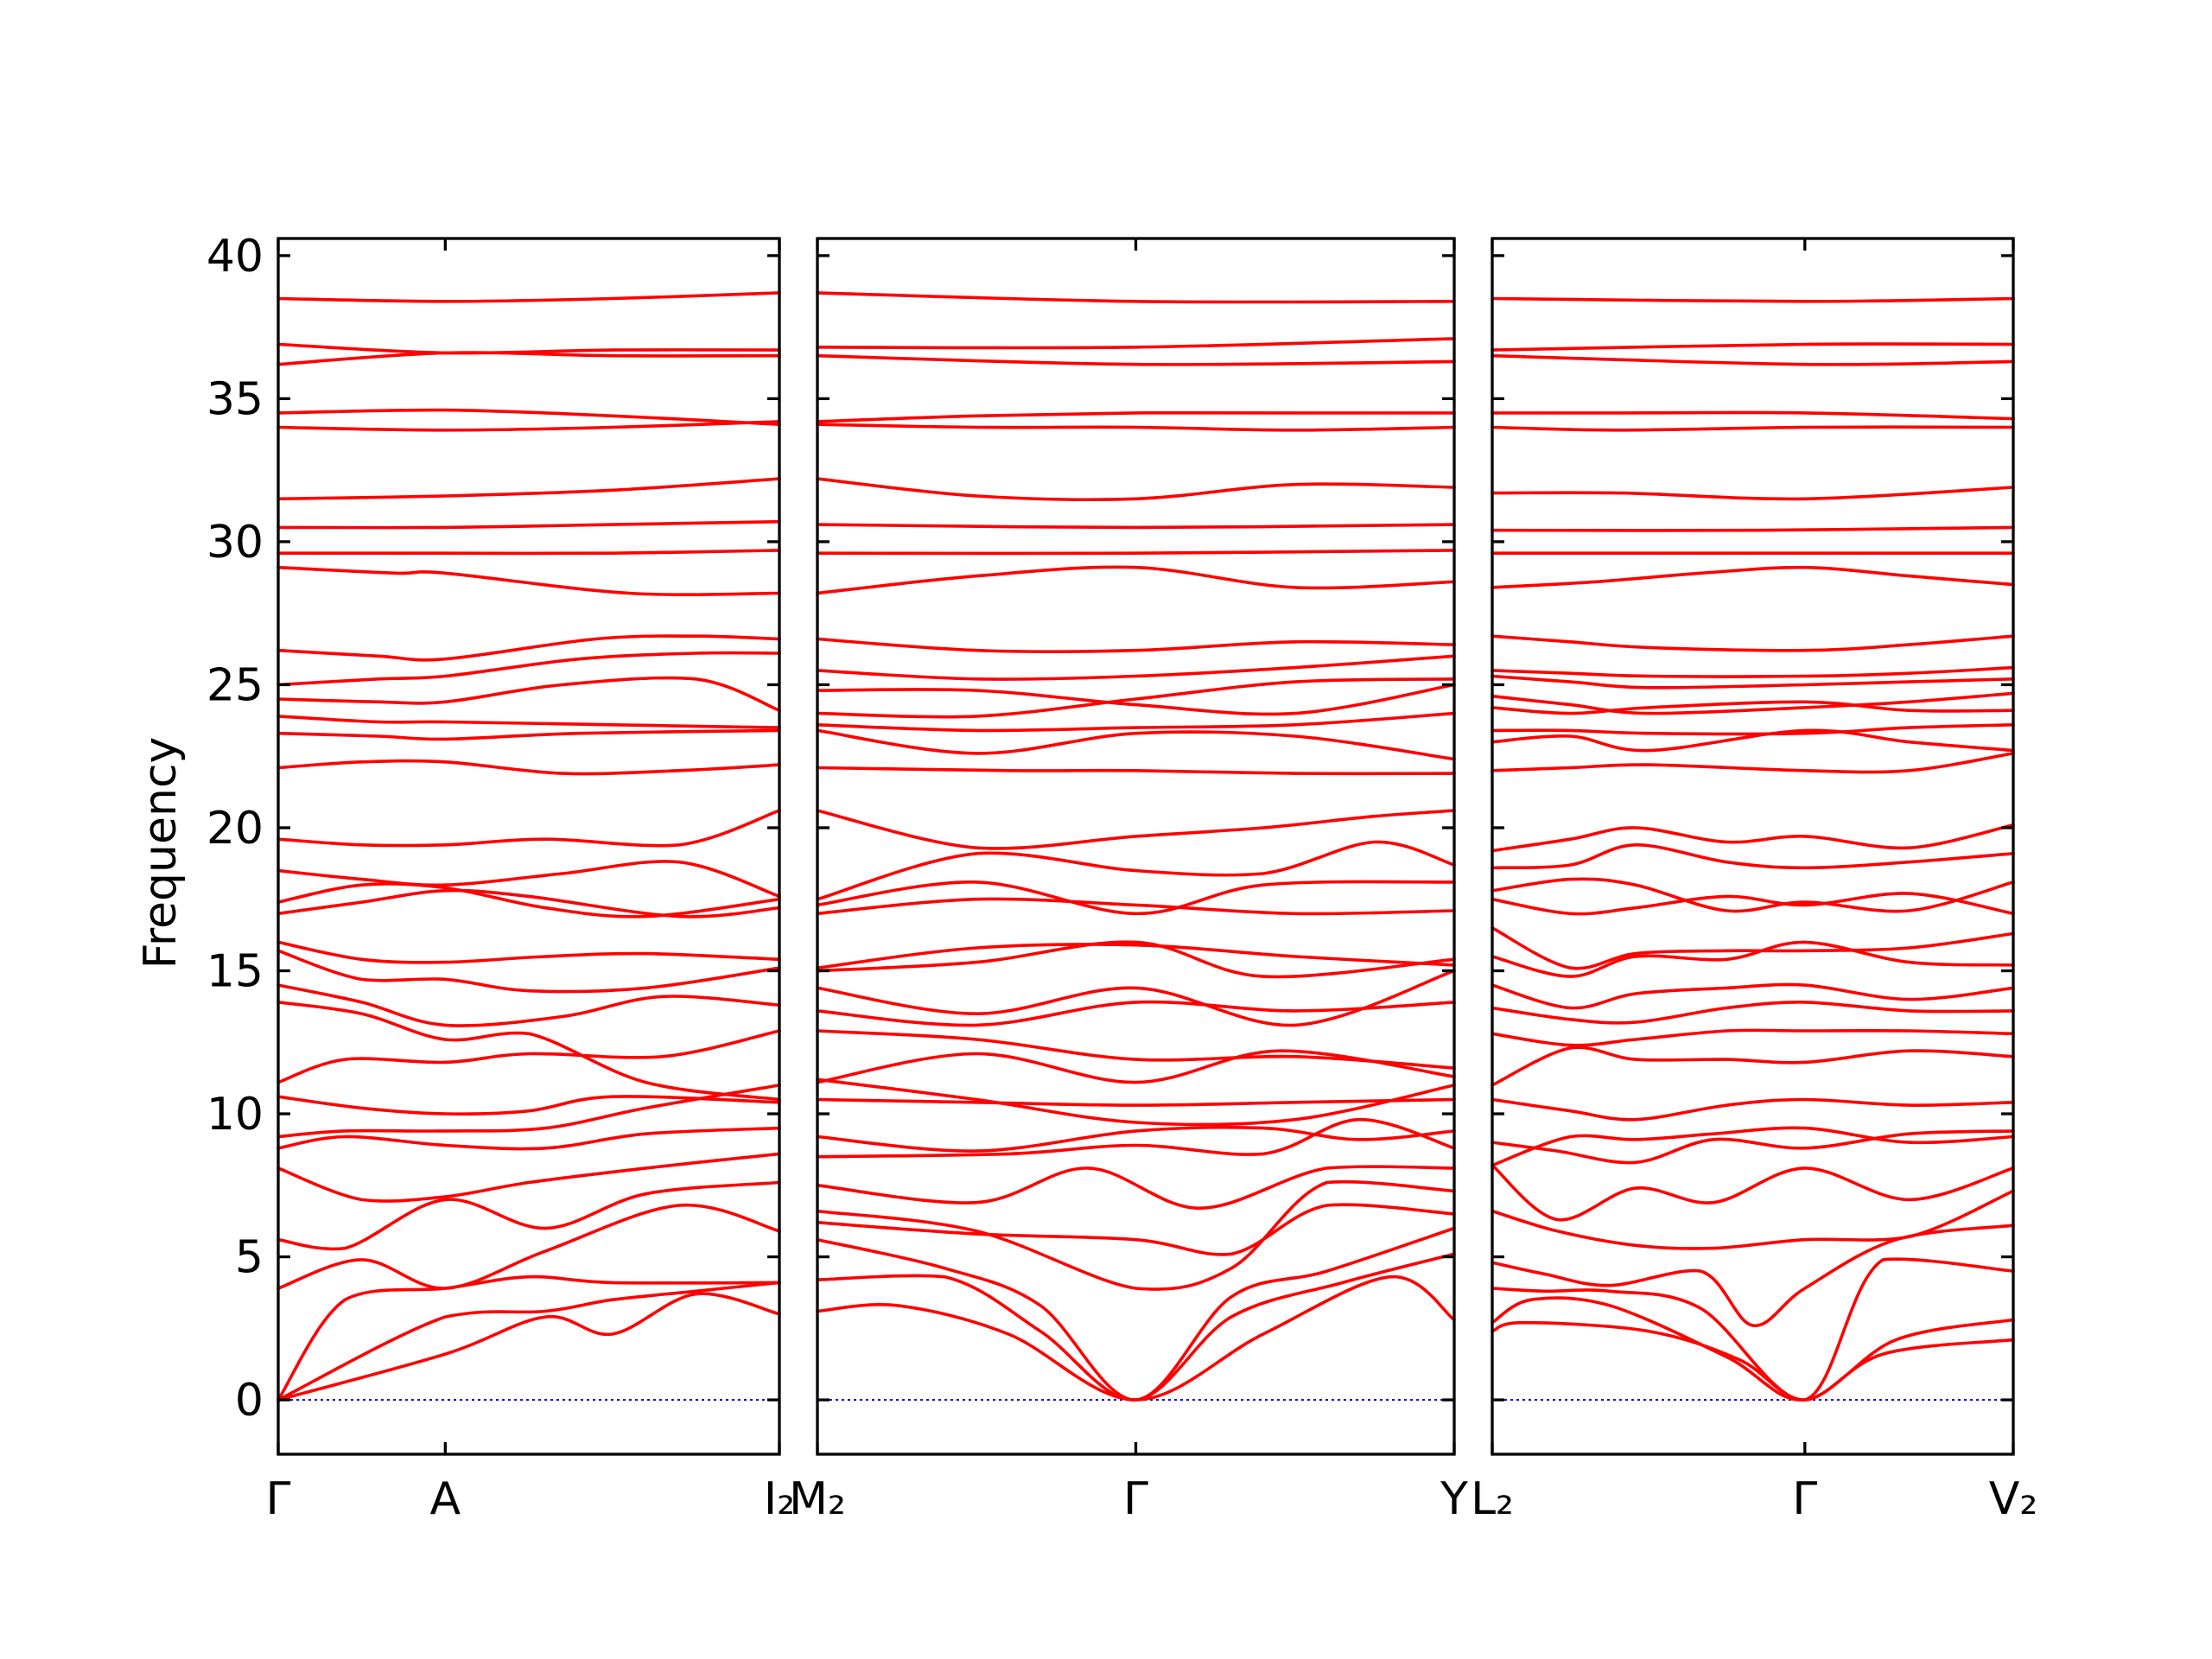 The image size is (2212, 1659). I want to click on y-tick-label: 5, so click(249, 1258).